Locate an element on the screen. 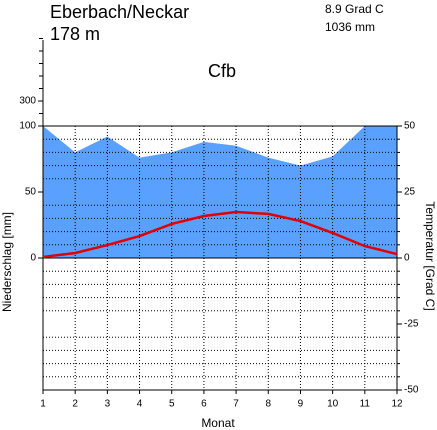 This screenshot has width=437, height=430. y-tick-label: 300 is located at coordinates (27, 101).